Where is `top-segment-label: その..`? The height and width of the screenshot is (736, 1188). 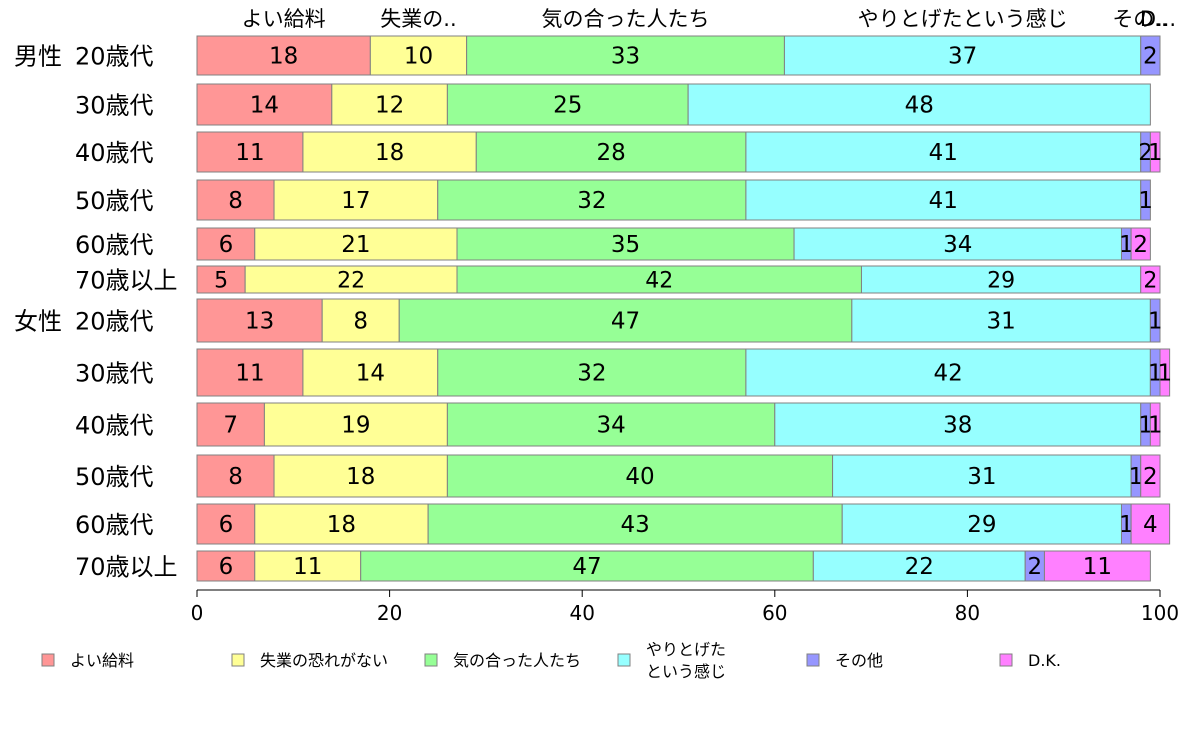
top-segment-label: その.. is located at coordinates (1139, 19).